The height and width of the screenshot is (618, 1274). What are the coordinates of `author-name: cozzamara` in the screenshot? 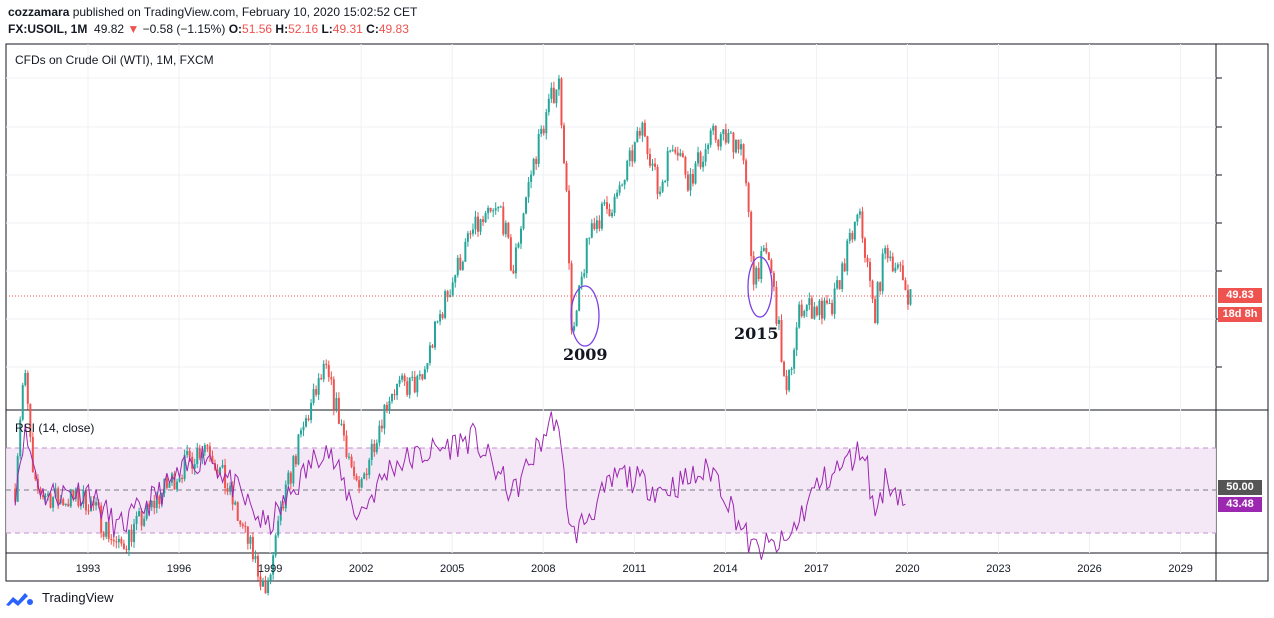 It's located at (39, 12).